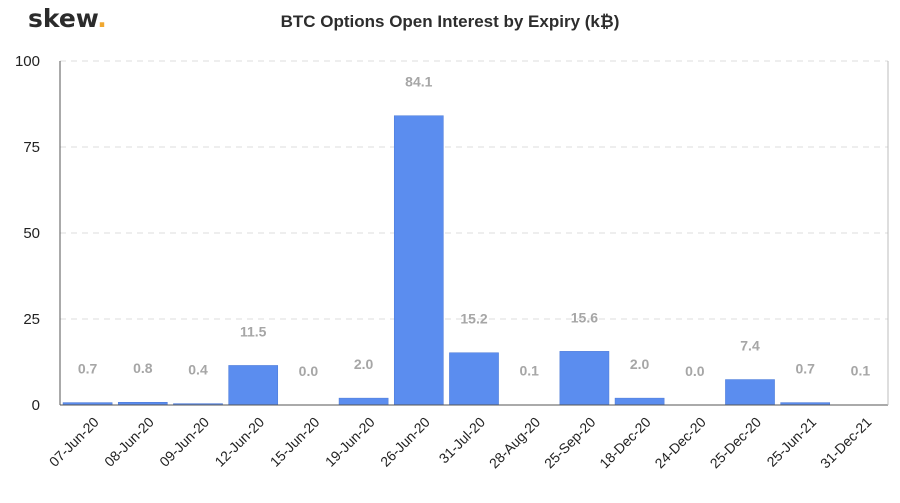 This screenshot has width=900, height=503. What do you see at coordinates (36, 405) in the screenshot?
I see `y-tick-label: 0` at bounding box center [36, 405].